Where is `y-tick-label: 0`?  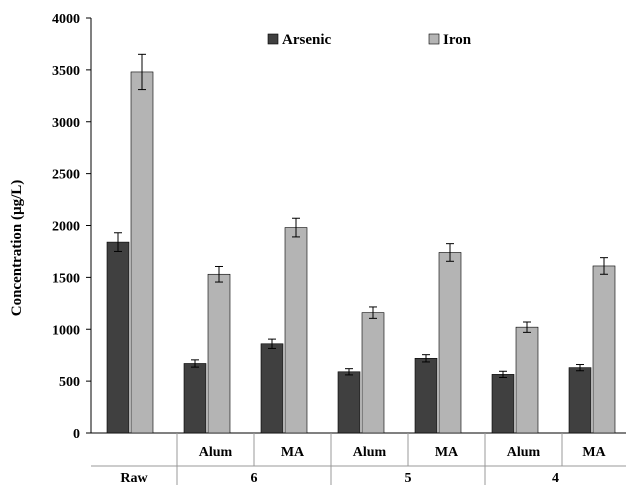 y-tick-label: 0 is located at coordinates (76, 434).